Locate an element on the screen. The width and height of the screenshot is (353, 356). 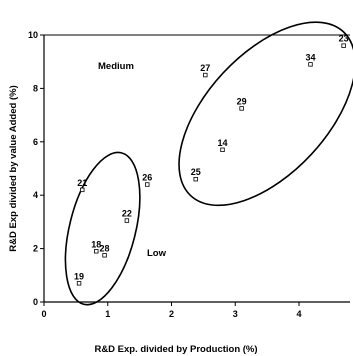
x-tick-label: 2 is located at coordinates (171, 314).